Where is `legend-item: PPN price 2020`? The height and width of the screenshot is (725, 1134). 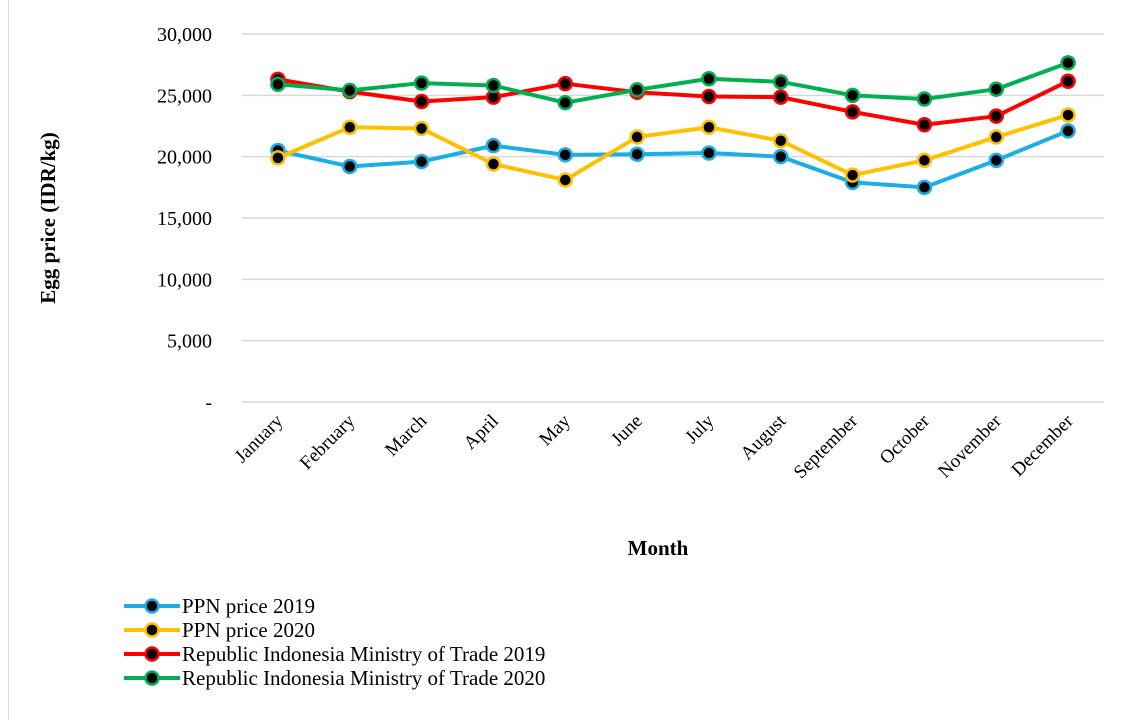 legend-item: PPN price 2020 is located at coordinates (219, 630).